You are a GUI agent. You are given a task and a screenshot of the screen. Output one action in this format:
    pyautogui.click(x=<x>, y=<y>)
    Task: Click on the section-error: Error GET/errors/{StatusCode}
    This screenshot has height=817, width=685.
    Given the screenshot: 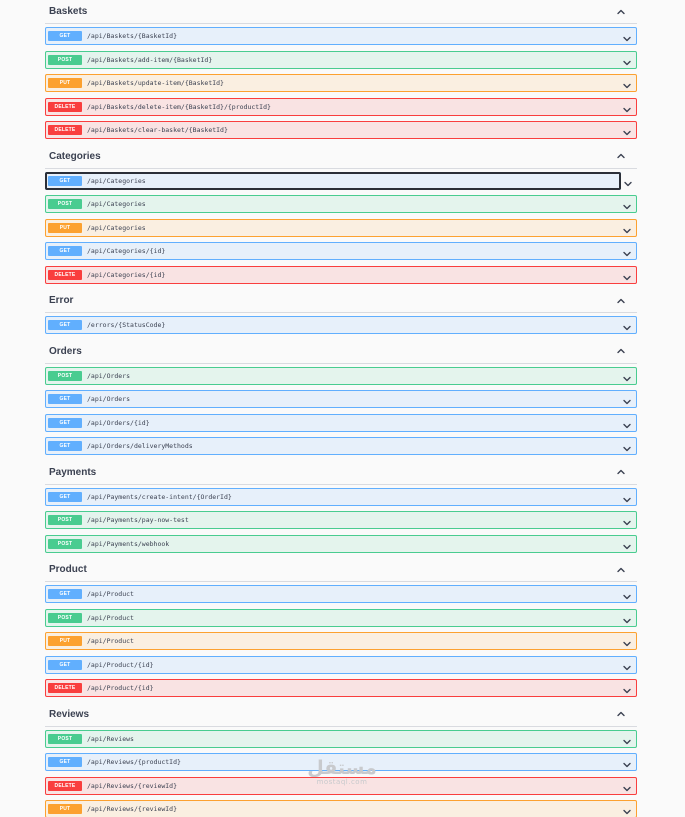 What is the action you would take?
    pyautogui.click(x=341, y=311)
    